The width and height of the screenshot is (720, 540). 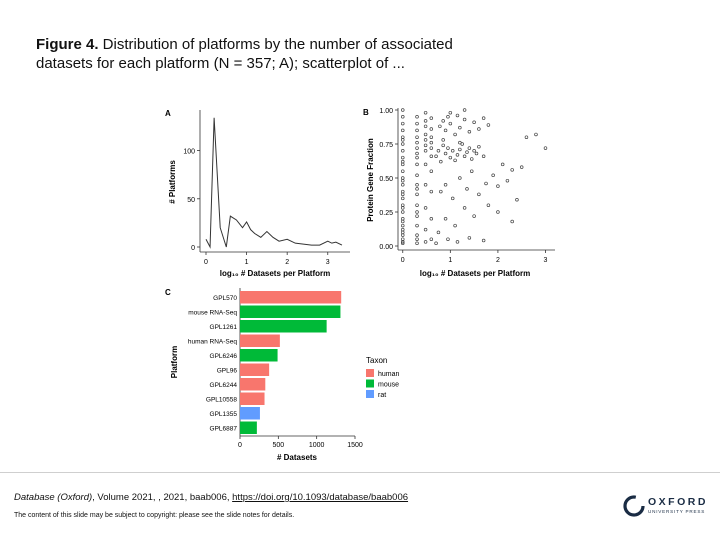 I want to click on citation-journal: Database (Oxford), so click(x=53, y=497).